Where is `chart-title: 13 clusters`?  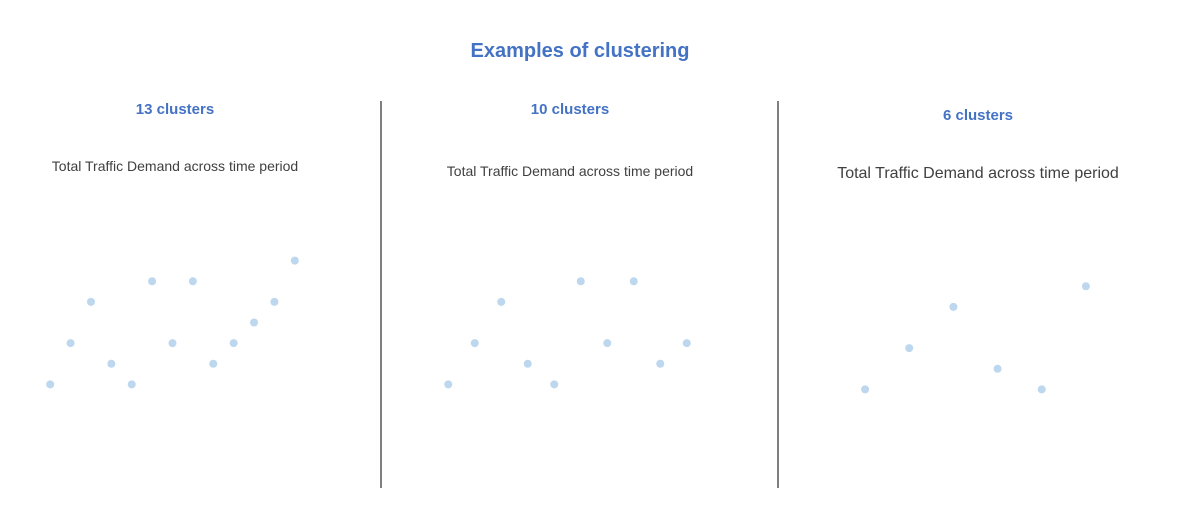 chart-title: 13 clusters is located at coordinates (175, 109).